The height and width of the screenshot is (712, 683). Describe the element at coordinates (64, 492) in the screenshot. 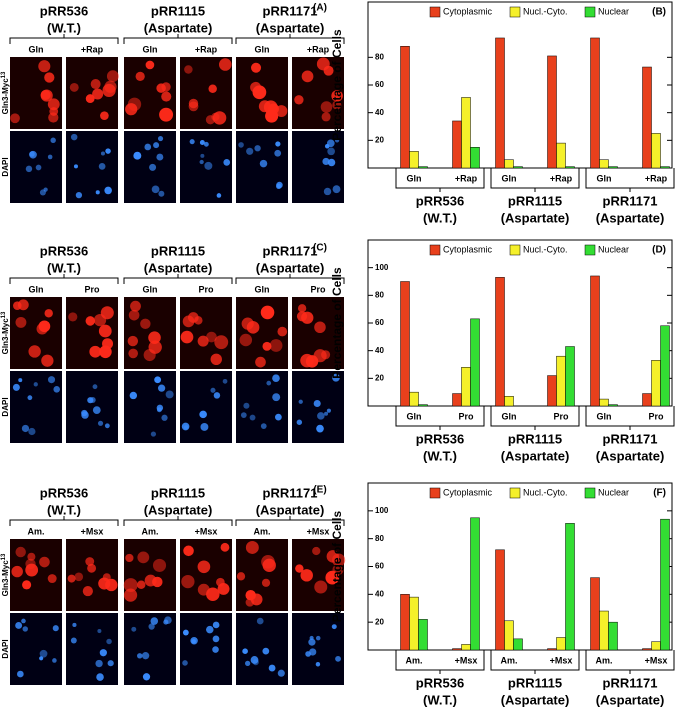

I see `strain-name: pRR536` at that location.